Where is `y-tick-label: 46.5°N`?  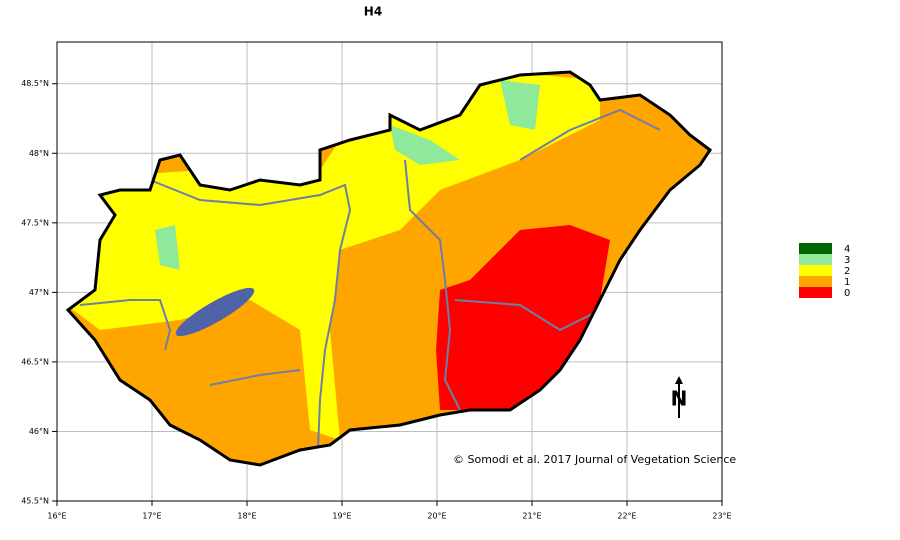
y-tick-label: 46.5°N is located at coordinates (35, 361).